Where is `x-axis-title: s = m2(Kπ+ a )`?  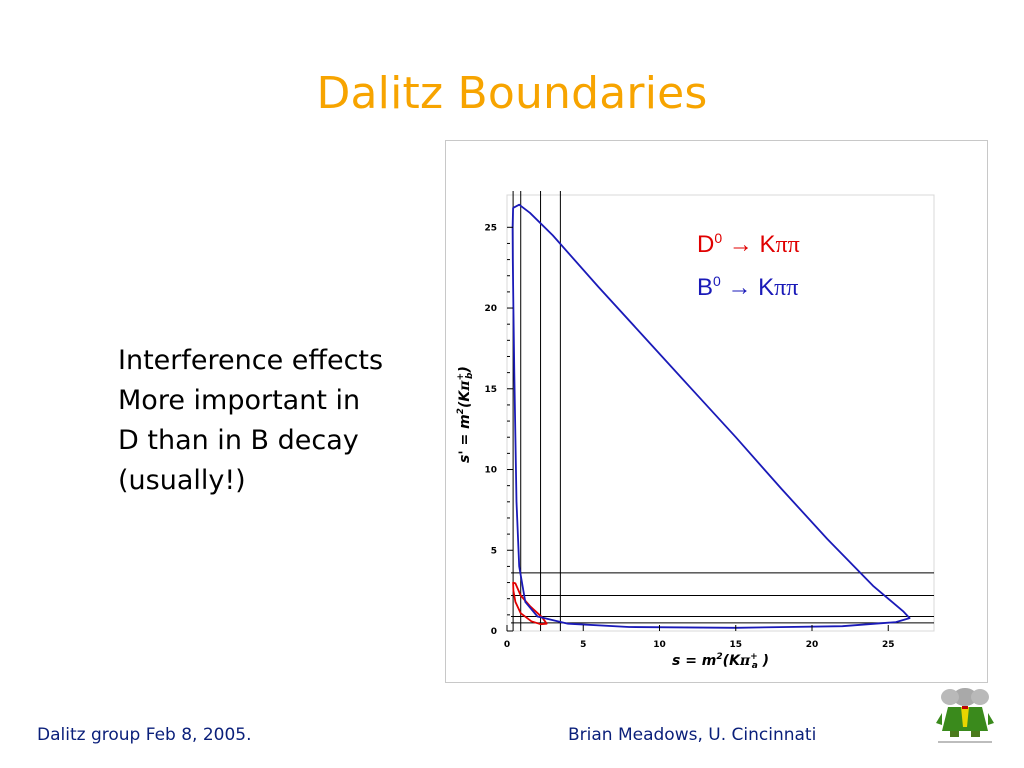
x-axis-title: s = m2(Kπ+ a ) is located at coordinates (720, 661).